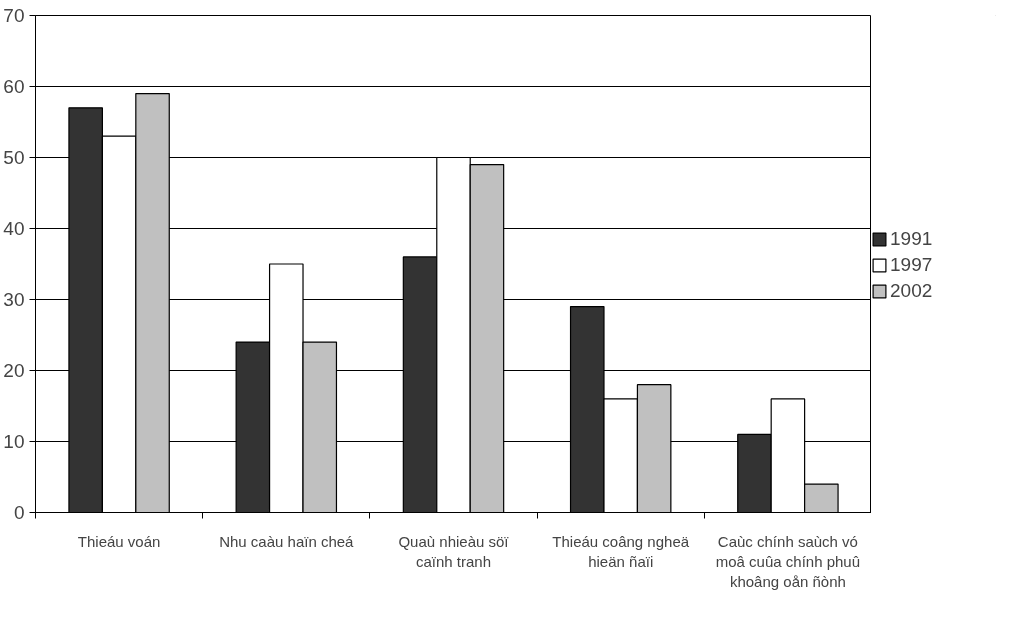 This screenshot has width=1010, height=633. What do you see at coordinates (14, 15) in the screenshot?
I see `y-tick-label: 70` at bounding box center [14, 15].